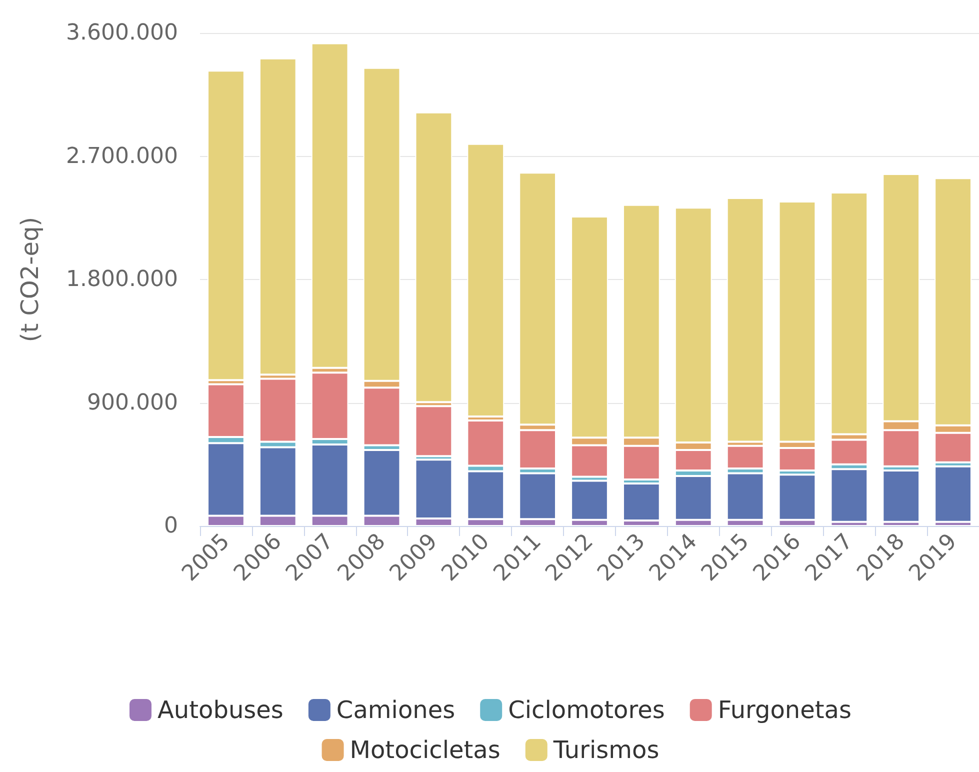  What do you see at coordinates (122, 33) in the screenshot?
I see `y-tick-label: 3.600.000` at bounding box center [122, 33].